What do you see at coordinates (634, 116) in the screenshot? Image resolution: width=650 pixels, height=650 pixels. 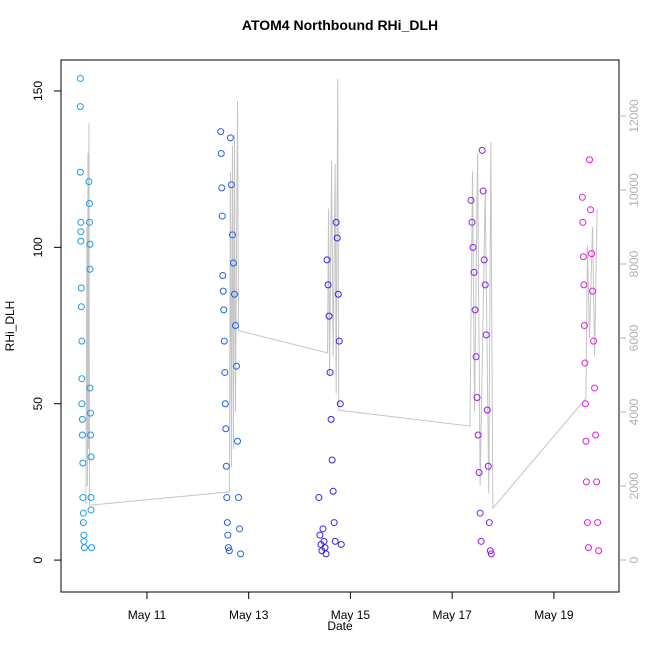 I see `y2-tick-label: 12000` at bounding box center [634, 116].